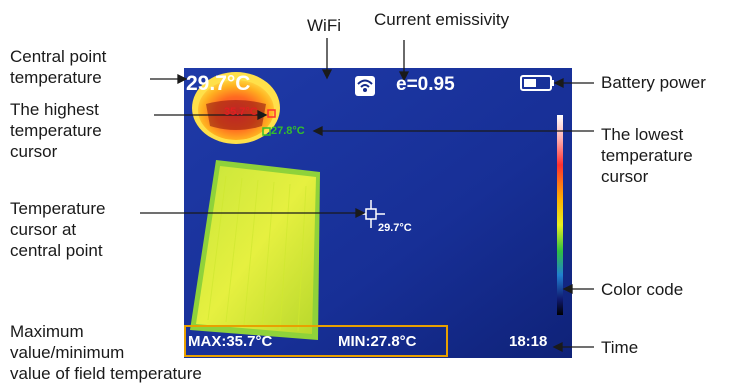 The height and width of the screenshot is (387, 731). I want to click on center-cursor-temp: 29.7°C, so click(395, 228).